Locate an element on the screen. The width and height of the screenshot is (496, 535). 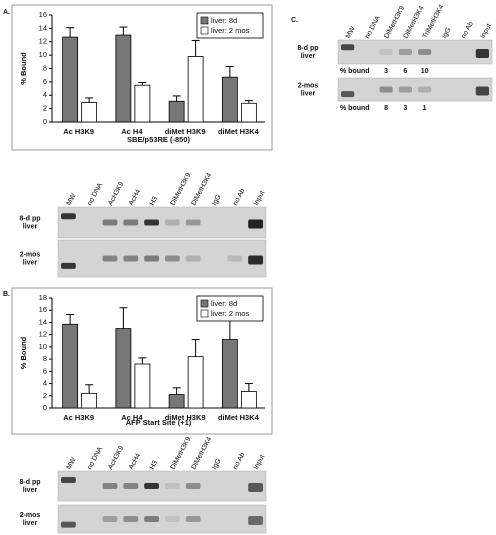
bound-value: 10 is located at coordinates (425, 71).